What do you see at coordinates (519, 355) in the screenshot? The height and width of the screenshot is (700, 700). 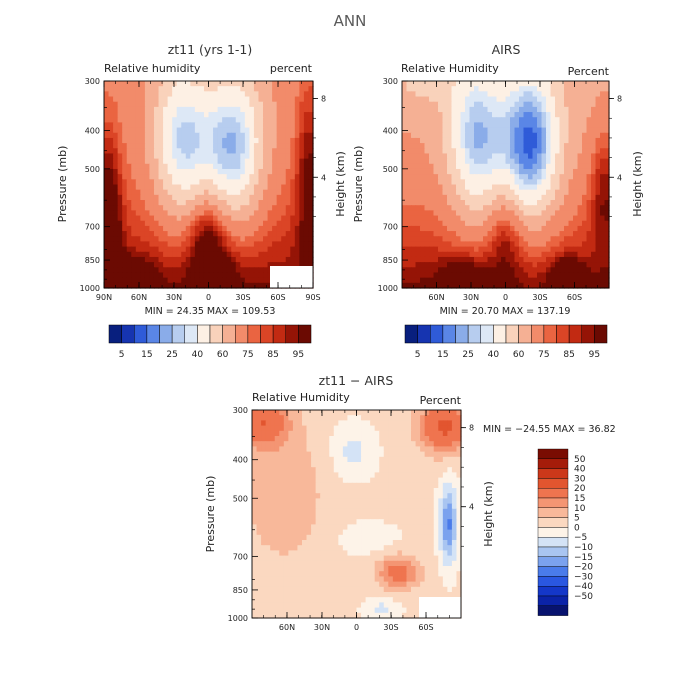 I see `colorbar-label: 60` at bounding box center [519, 355].